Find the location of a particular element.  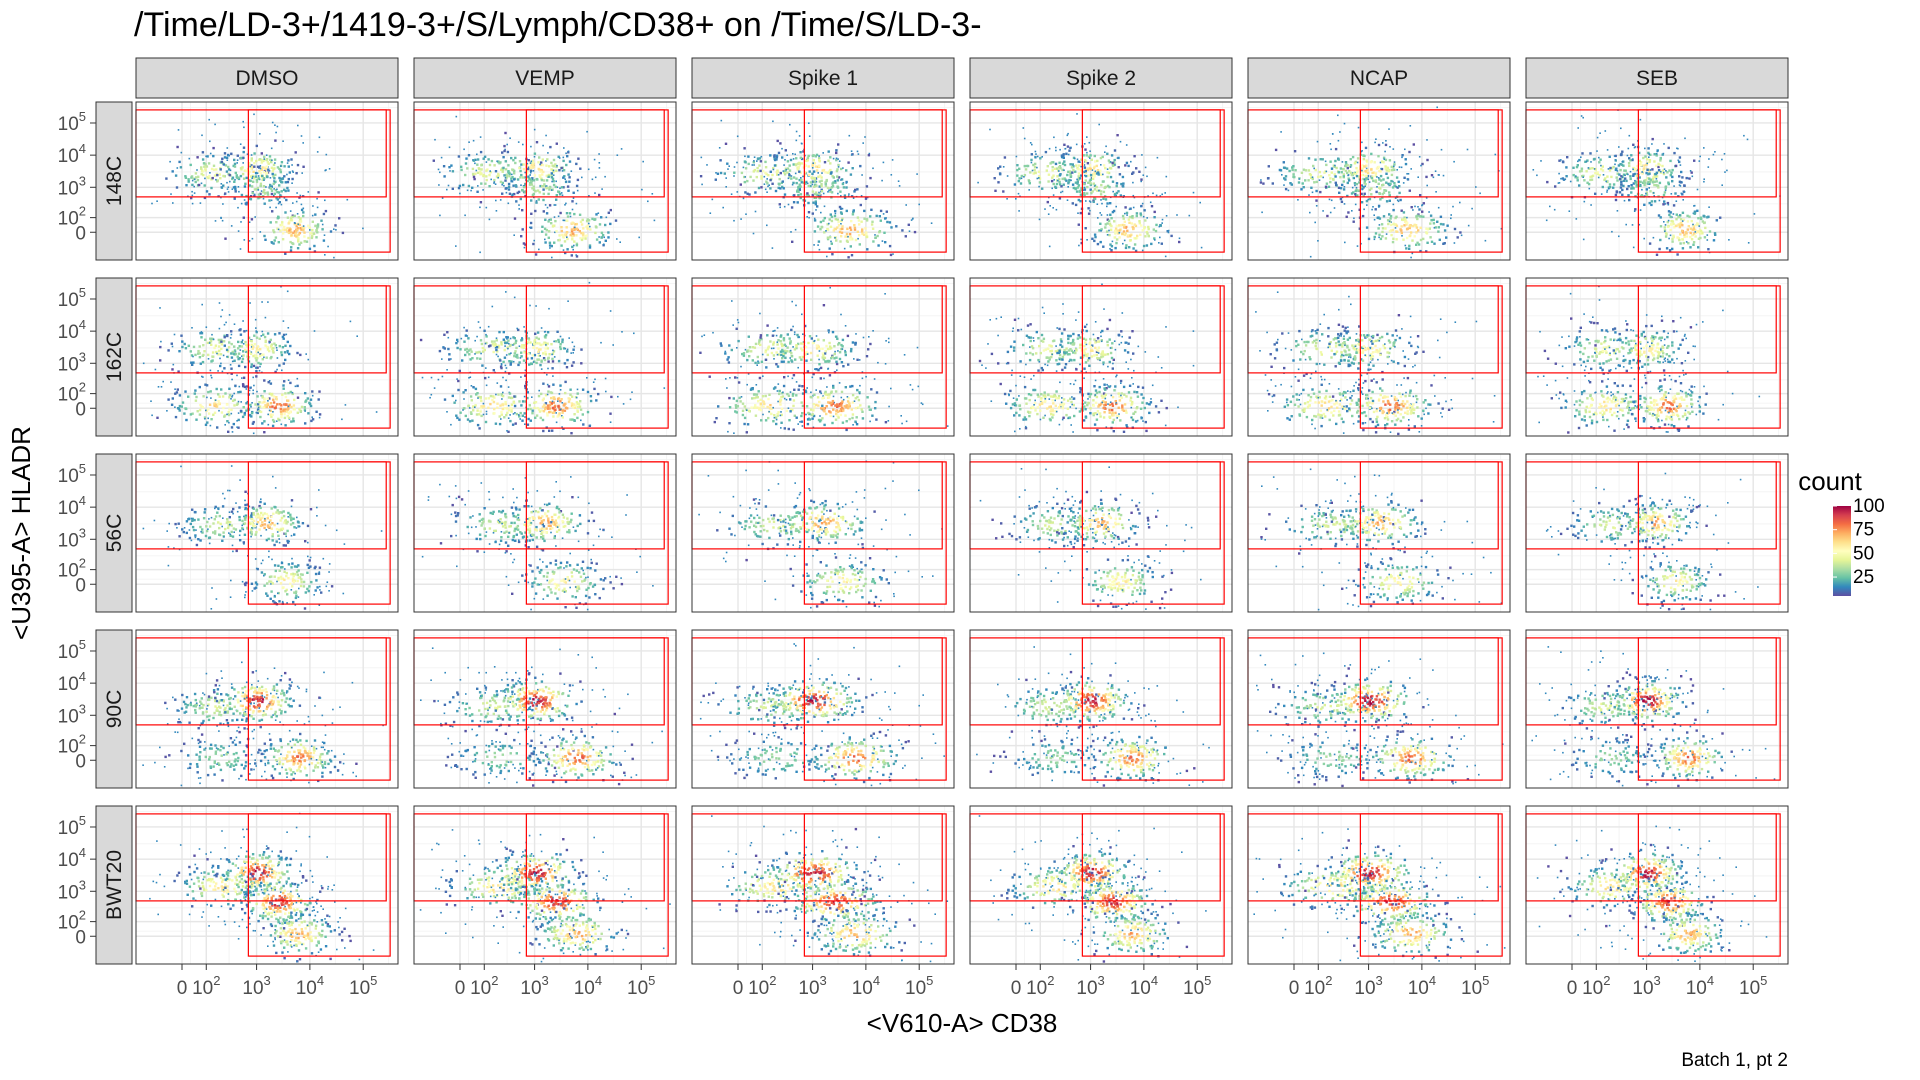

gate-cd38-positive is located at coordinates (1709, 181).